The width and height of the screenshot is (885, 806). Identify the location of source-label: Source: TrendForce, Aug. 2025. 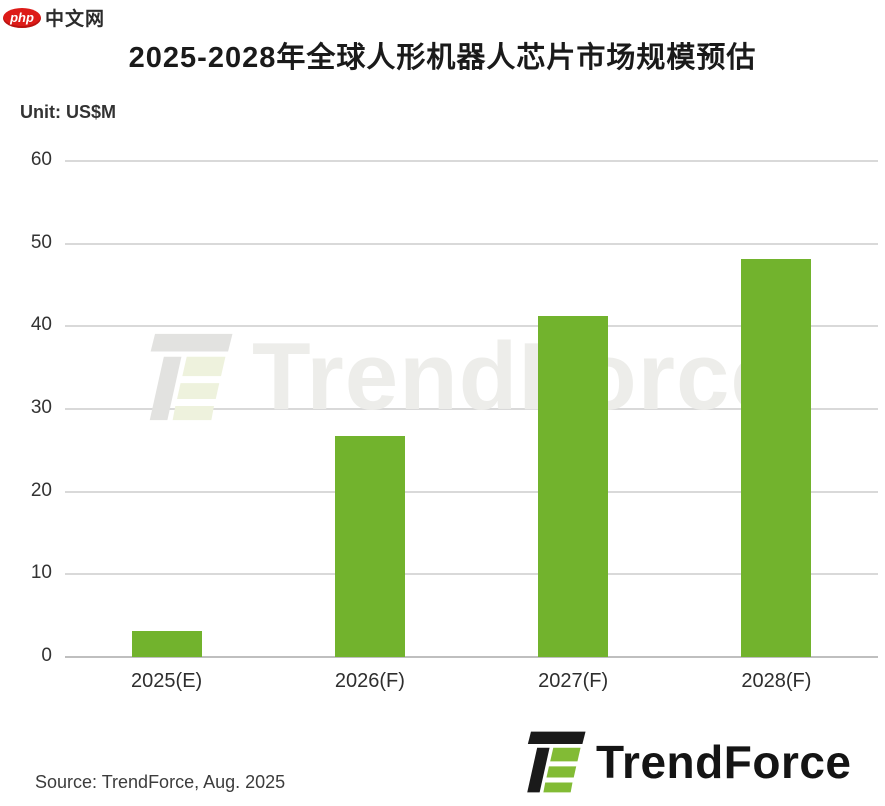
(160, 782).